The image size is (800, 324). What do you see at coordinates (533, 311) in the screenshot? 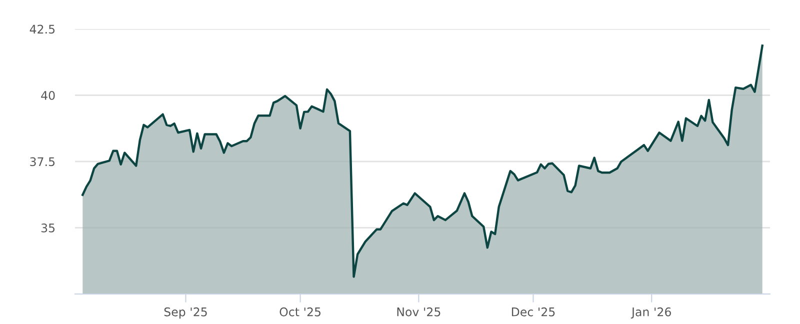
I see `x-tick-label: Dec '25` at bounding box center [533, 311].